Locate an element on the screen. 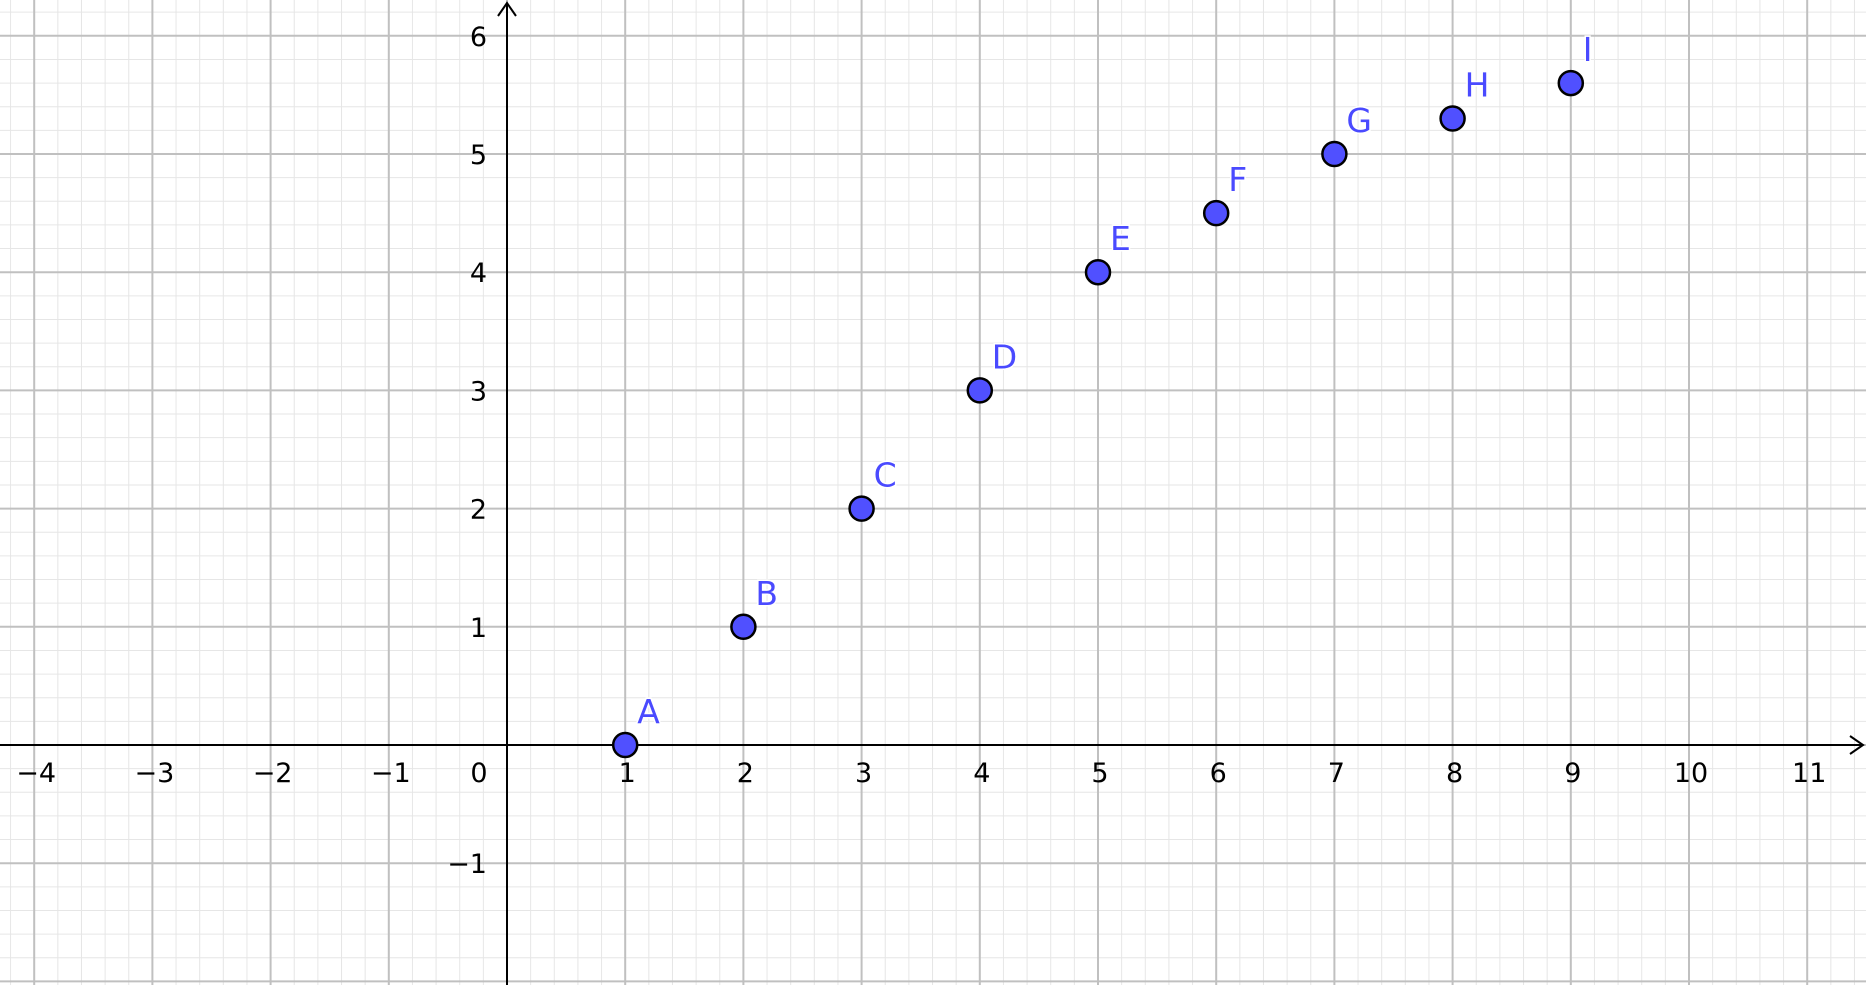  x-tick-label: 4 is located at coordinates (981, 773).